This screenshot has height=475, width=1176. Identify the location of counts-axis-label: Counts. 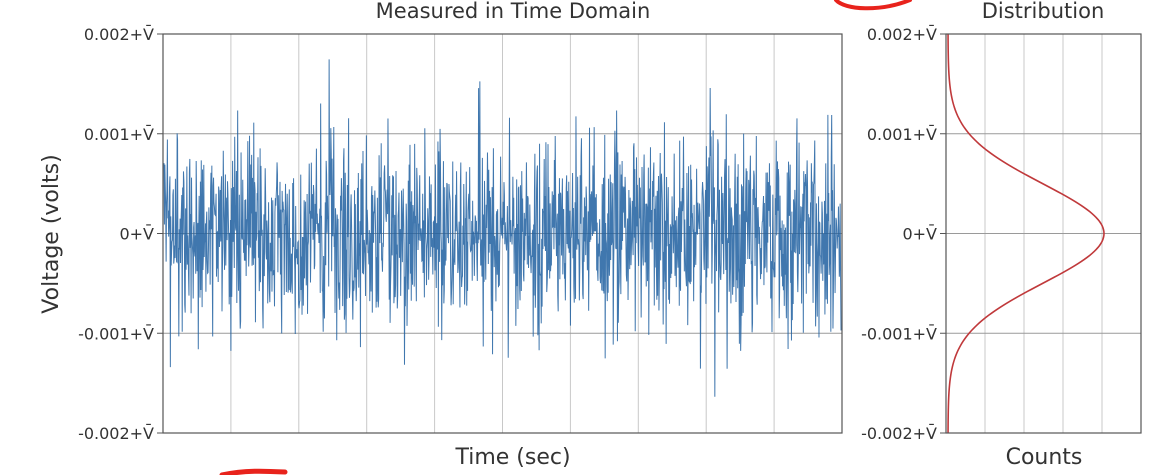
(1044, 457).